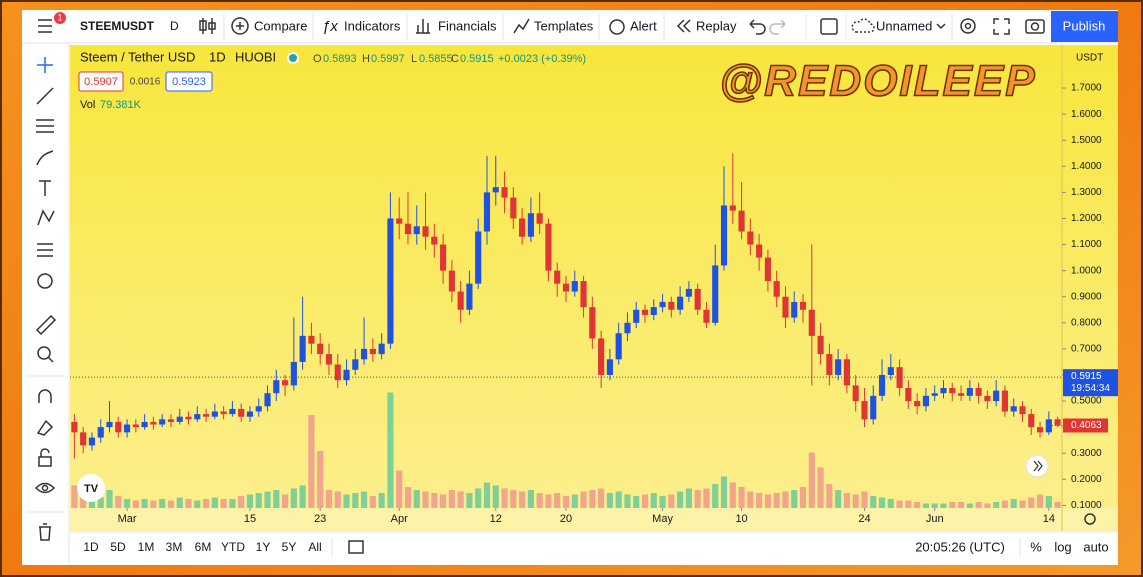 Image resolution: width=1143 pixels, height=577 pixels. I want to click on y-tick-label: 0.5000, so click(1086, 401).